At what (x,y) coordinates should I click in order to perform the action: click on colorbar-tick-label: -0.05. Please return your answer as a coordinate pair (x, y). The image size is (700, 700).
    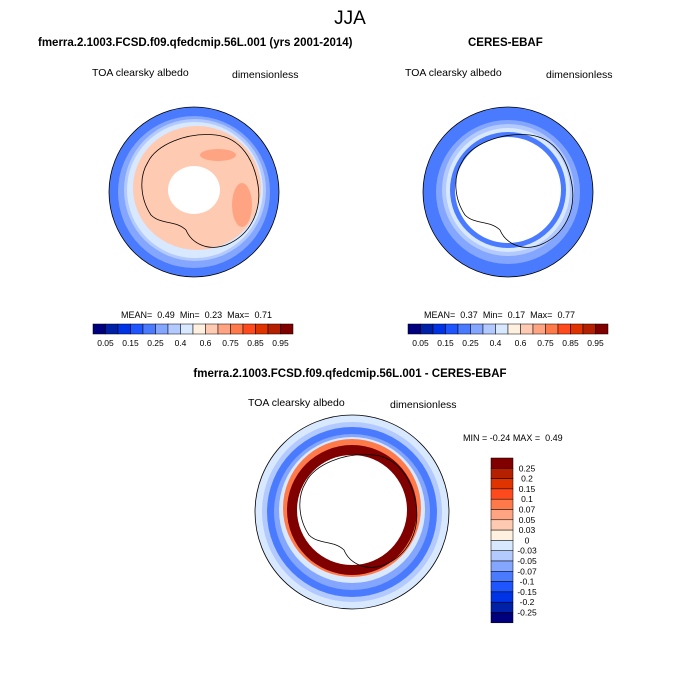
    Looking at the image, I should click on (527, 561).